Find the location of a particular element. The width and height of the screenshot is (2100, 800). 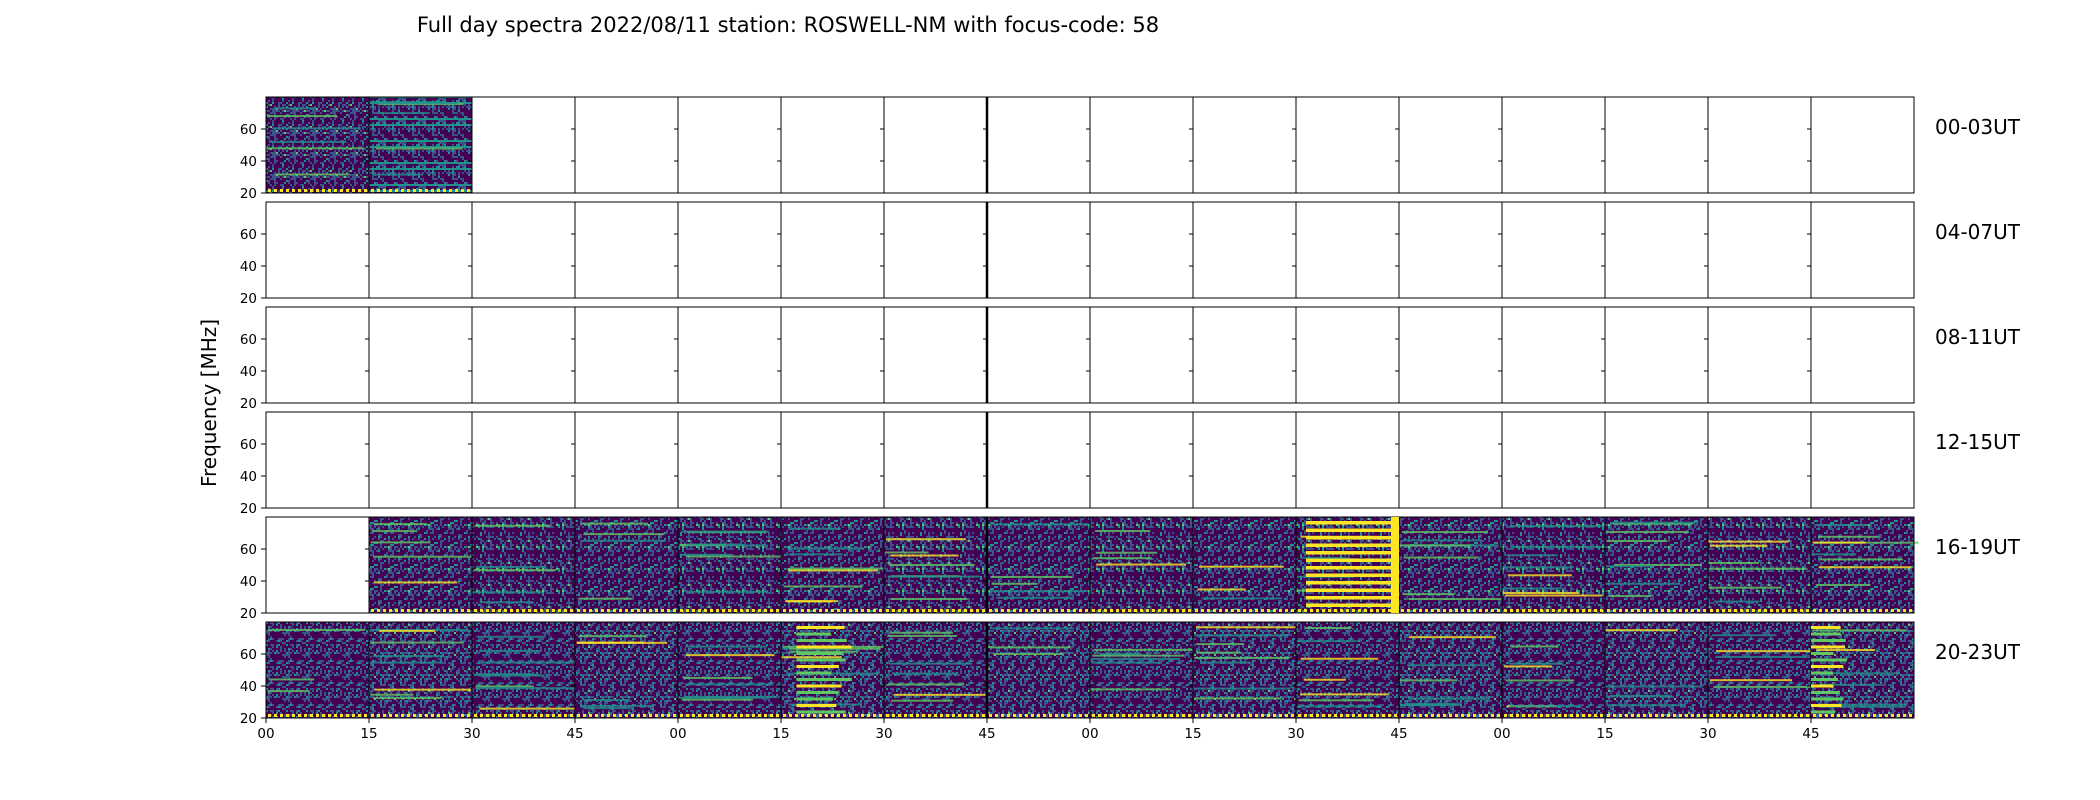

x-tick-label: 45 is located at coordinates (986, 734).